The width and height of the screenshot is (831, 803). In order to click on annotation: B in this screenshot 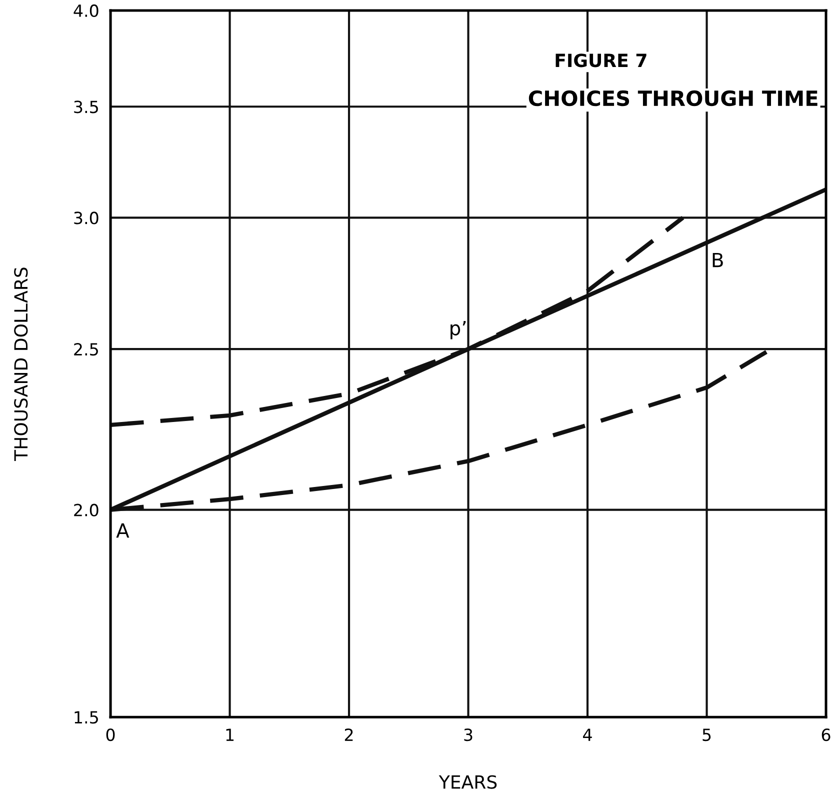, I will do `click(717, 260)`.